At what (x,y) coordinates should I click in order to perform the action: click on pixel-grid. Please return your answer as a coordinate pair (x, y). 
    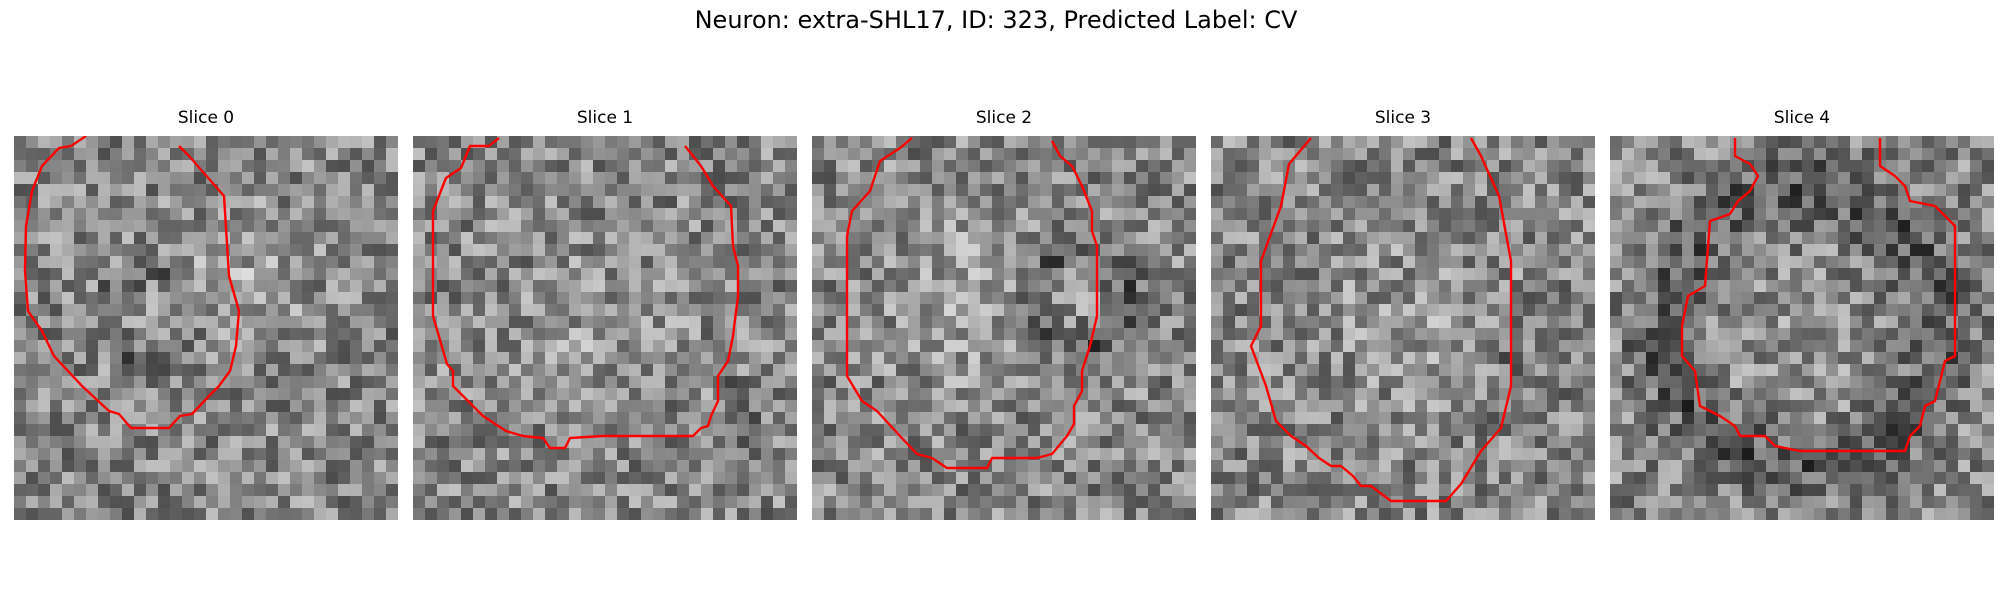
    Looking at the image, I should click on (1403, 328).